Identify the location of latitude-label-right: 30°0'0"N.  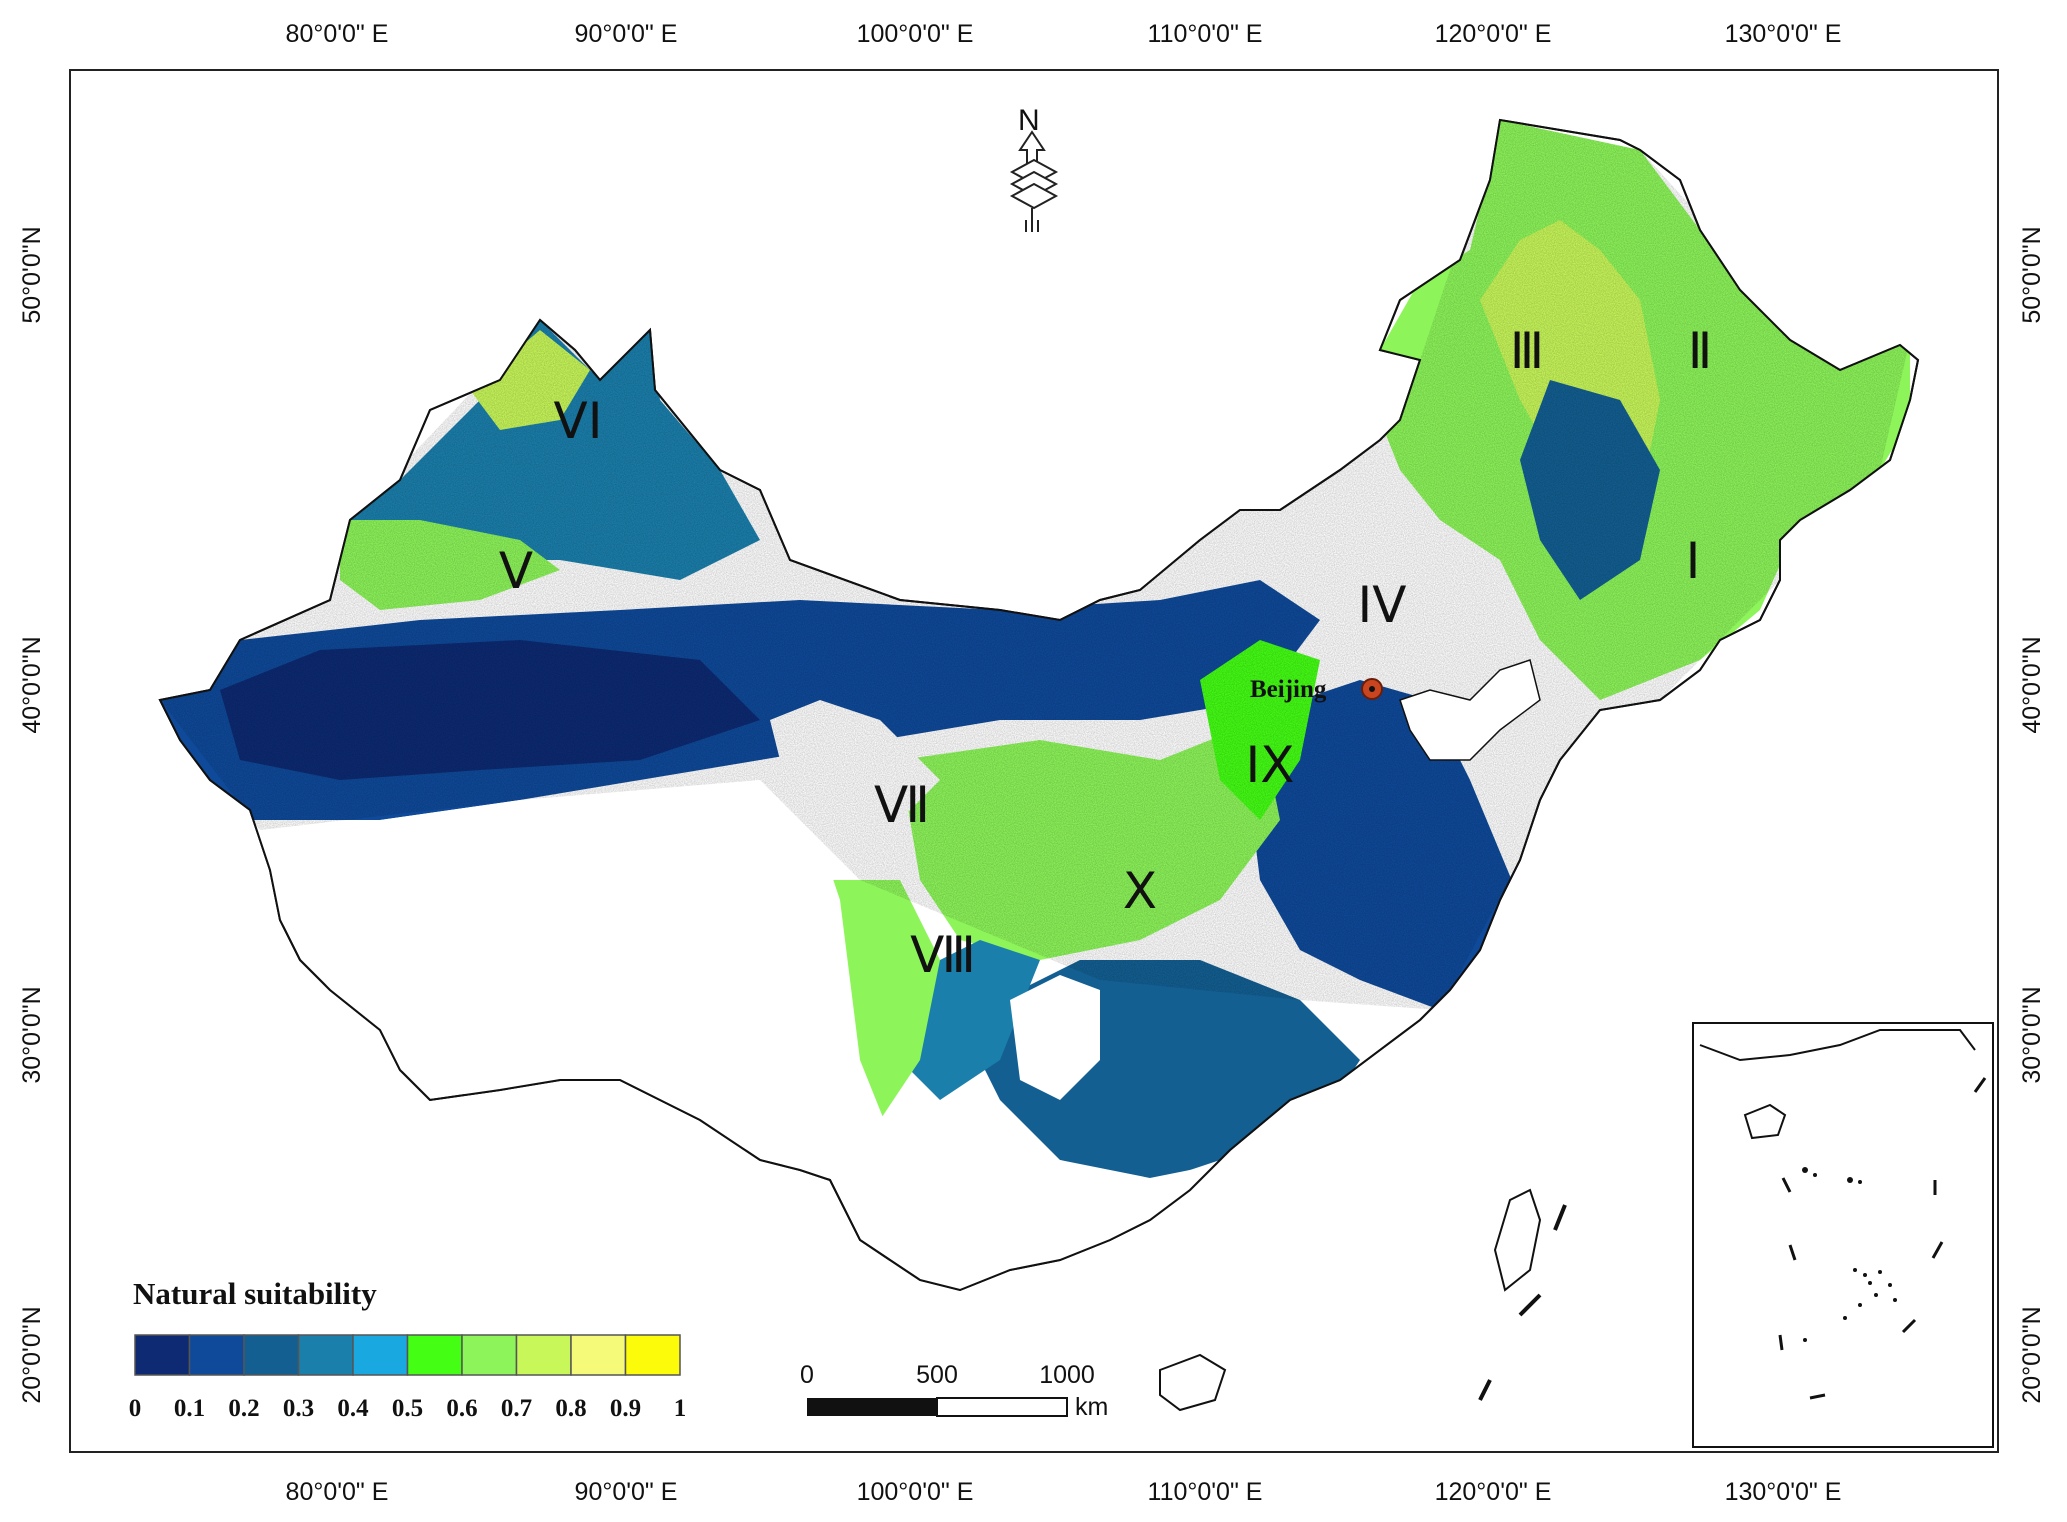
(2032, 1034).